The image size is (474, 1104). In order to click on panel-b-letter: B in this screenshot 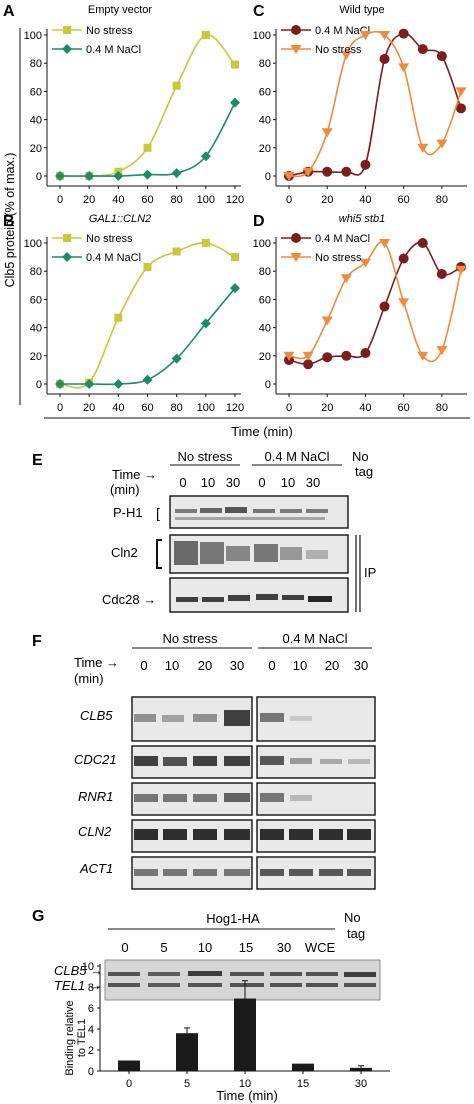, I will do `click(9, 221)`.